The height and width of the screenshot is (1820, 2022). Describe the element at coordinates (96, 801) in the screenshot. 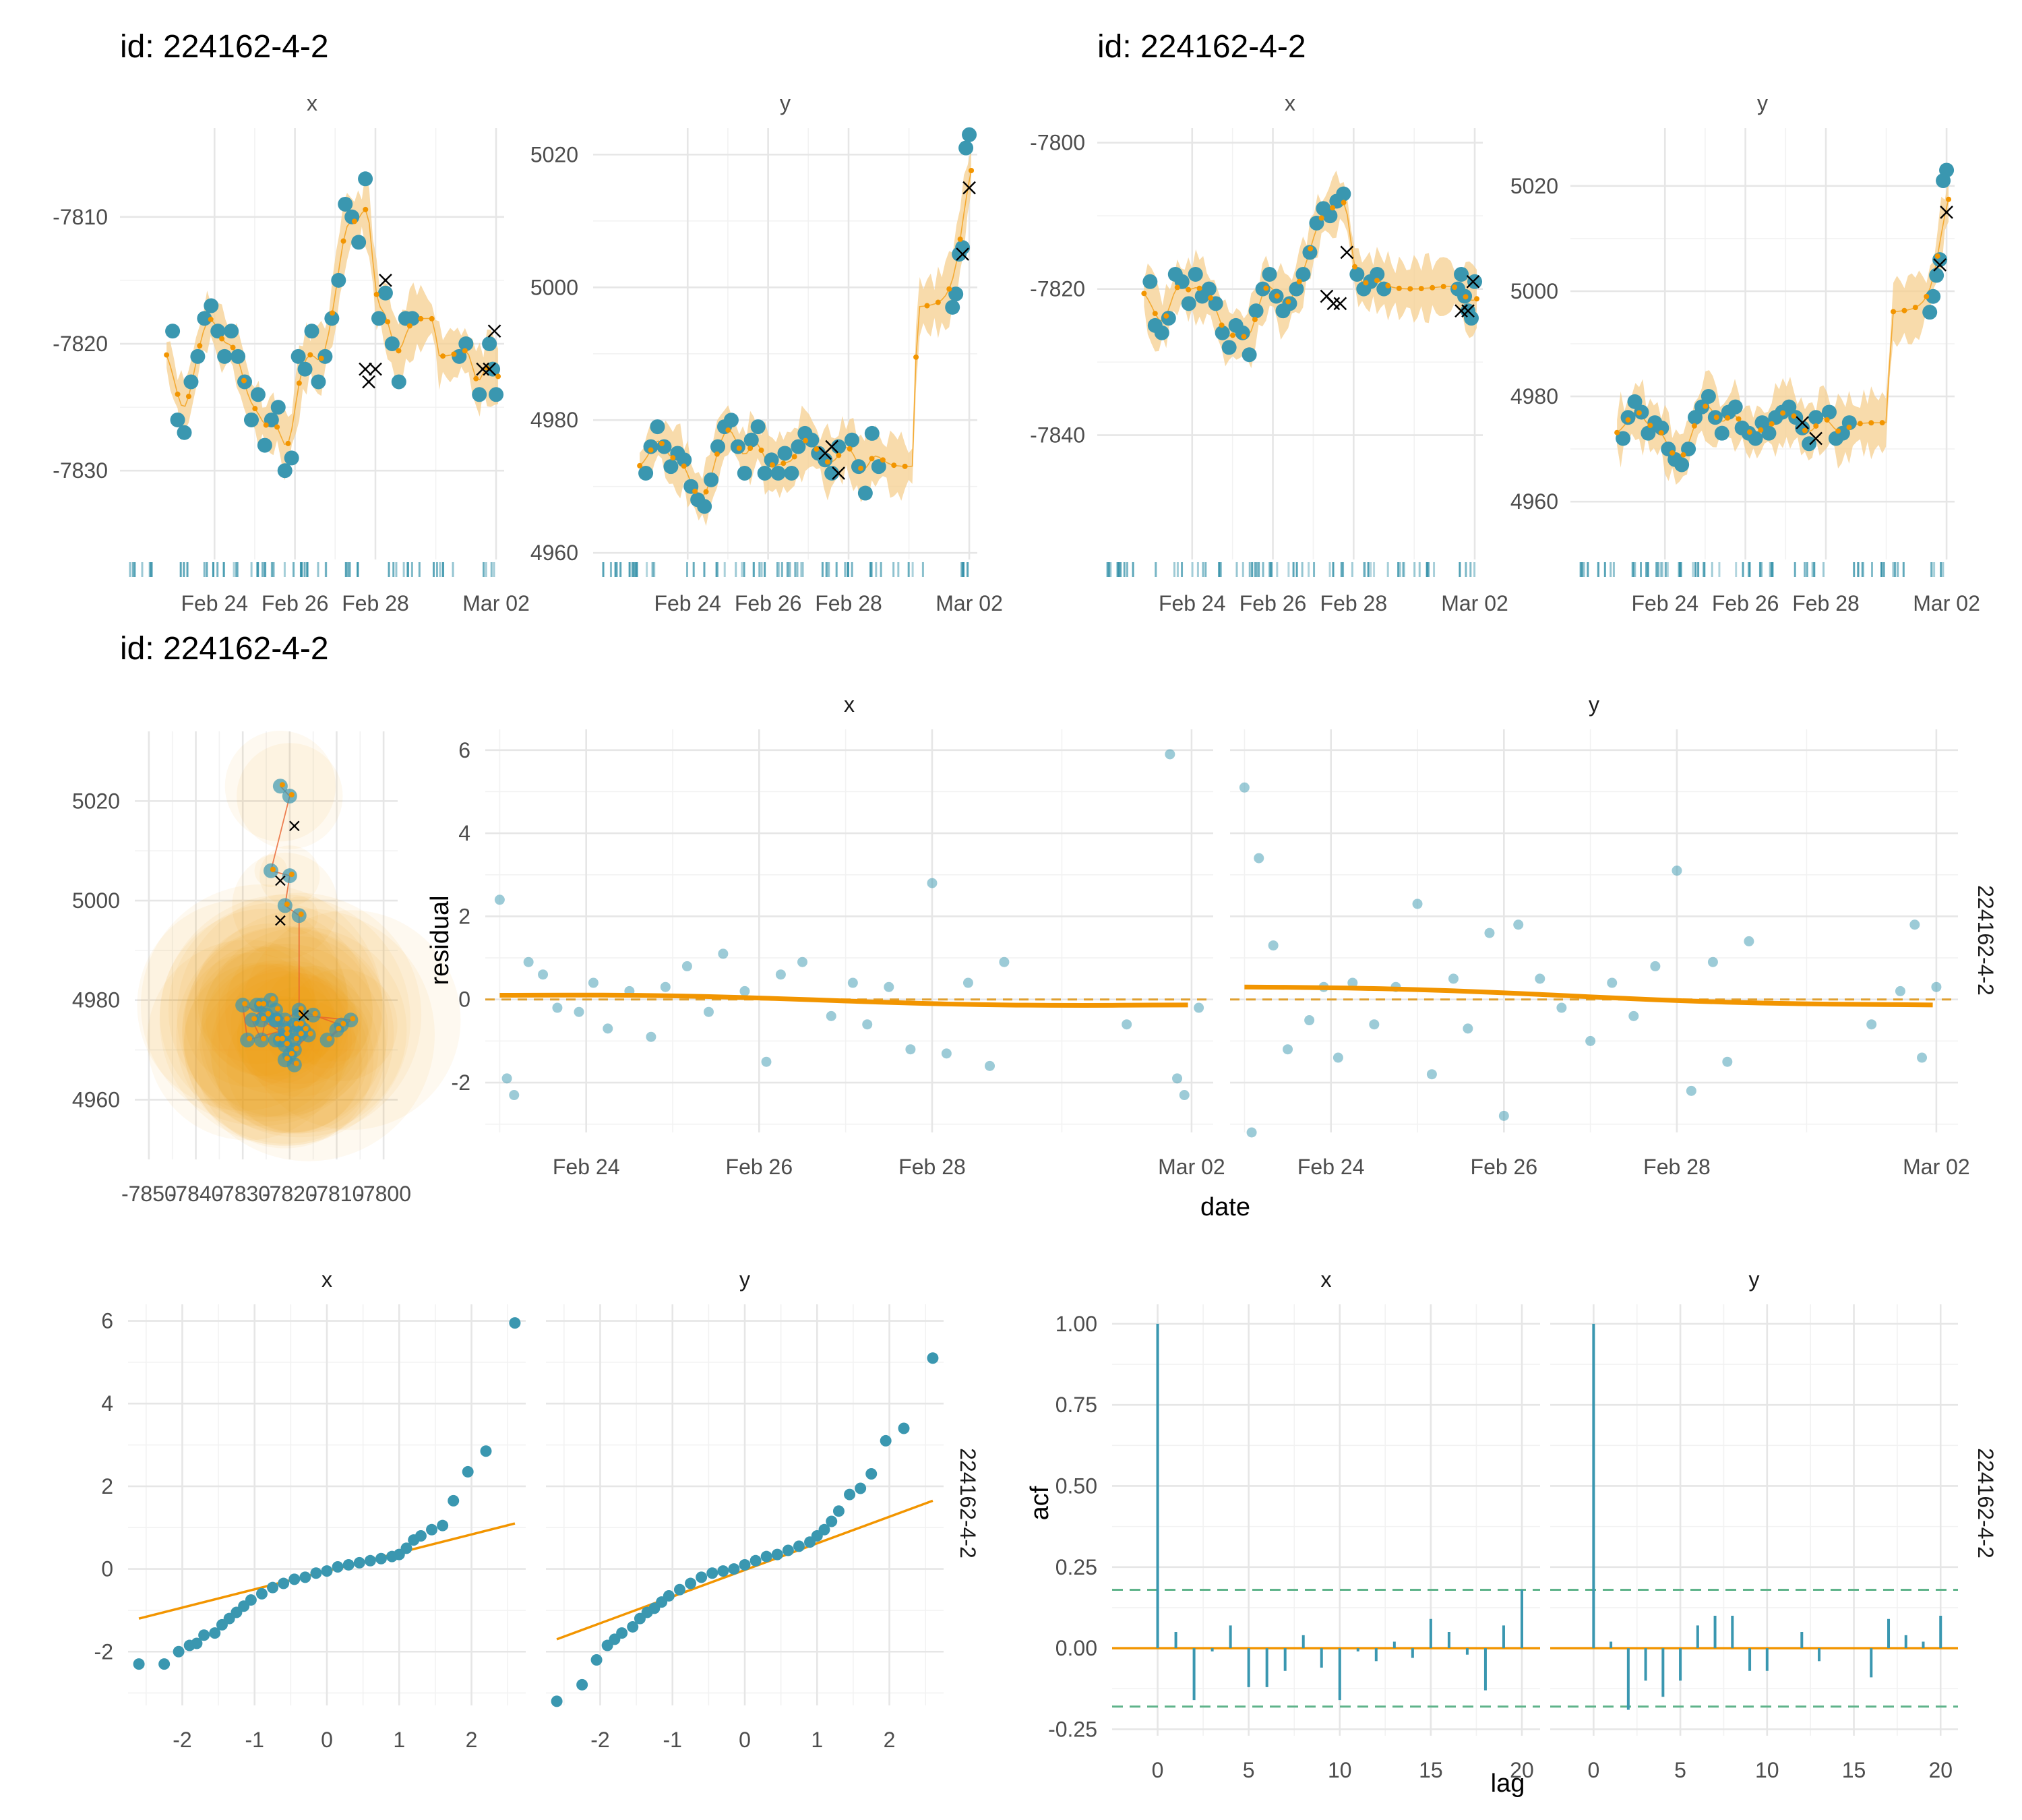

I see `y-tick-label: 5020` at that location.